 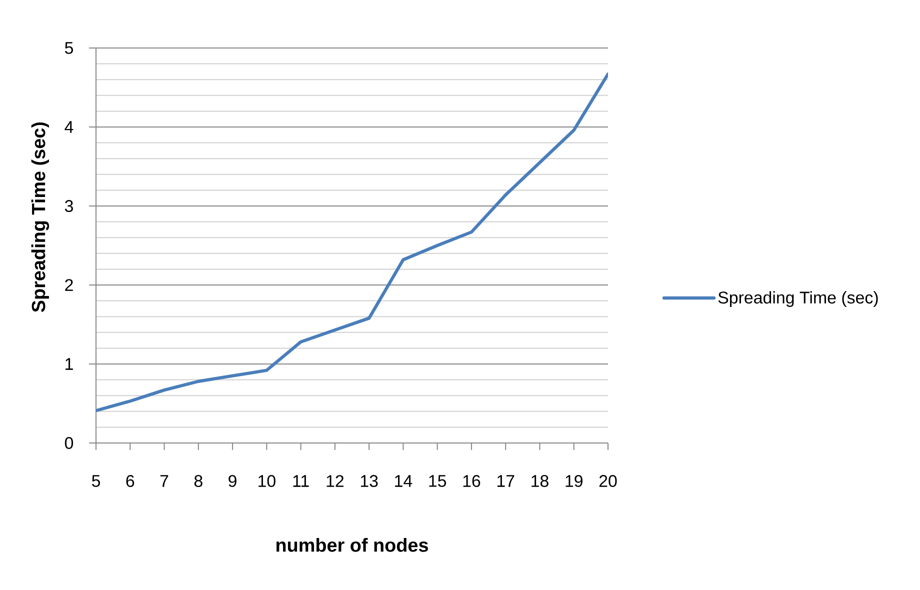 What do you see at coordinates (798, 299) in the screenshot?
I see `legend-label: Spreading Time (sec)` at bounding box center [798, 299].